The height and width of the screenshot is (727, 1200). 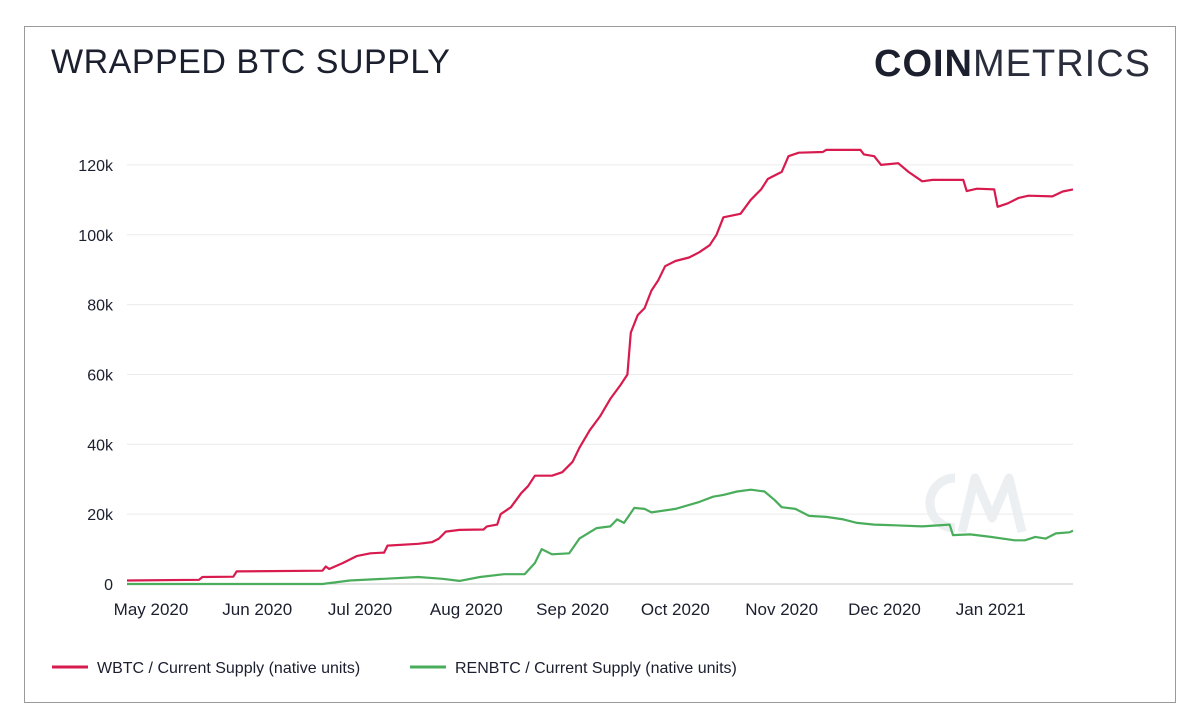 I want to click on x-tick-label: Sep 2020, so click(x=572, y=609).